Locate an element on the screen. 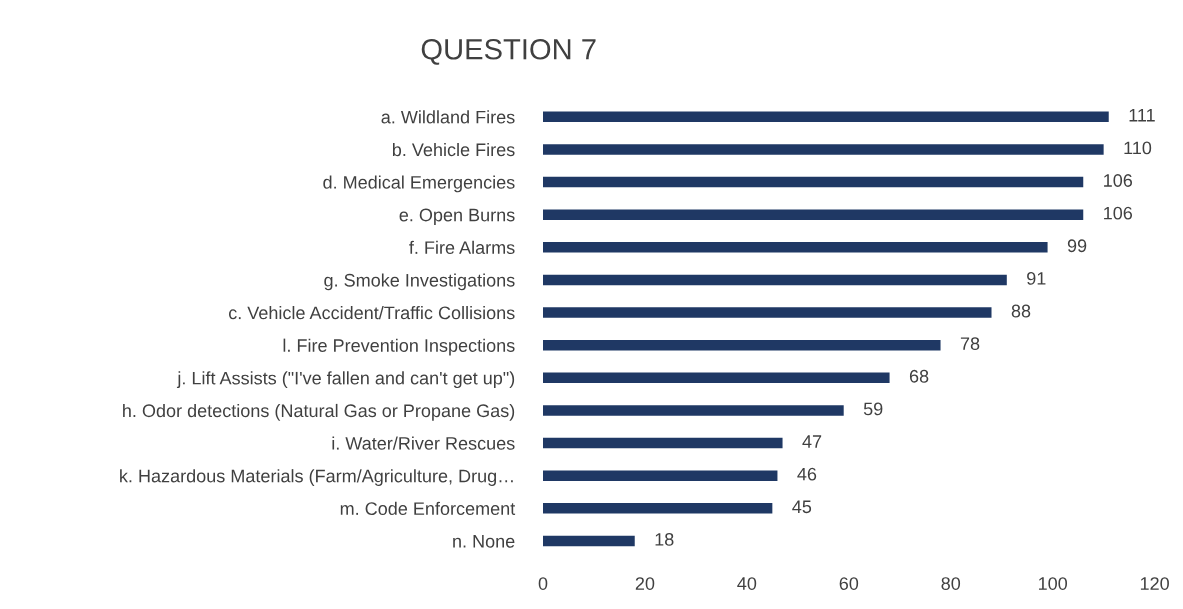 The width and height of the screenshot is (1183, 609). data-label: 59 is located at coordinates (873, 409).